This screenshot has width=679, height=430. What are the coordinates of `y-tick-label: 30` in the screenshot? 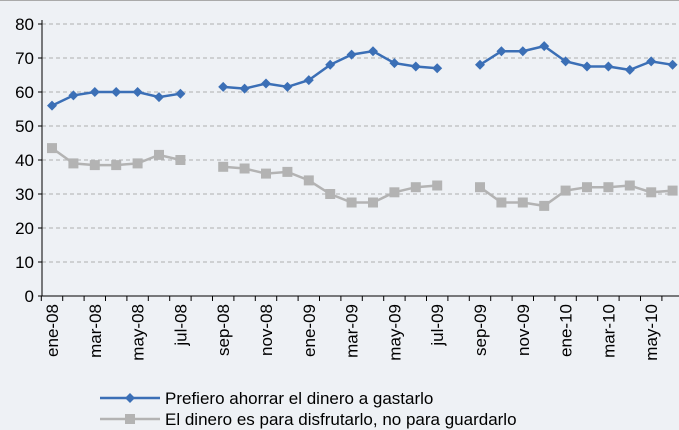 It's located at (24, 194).